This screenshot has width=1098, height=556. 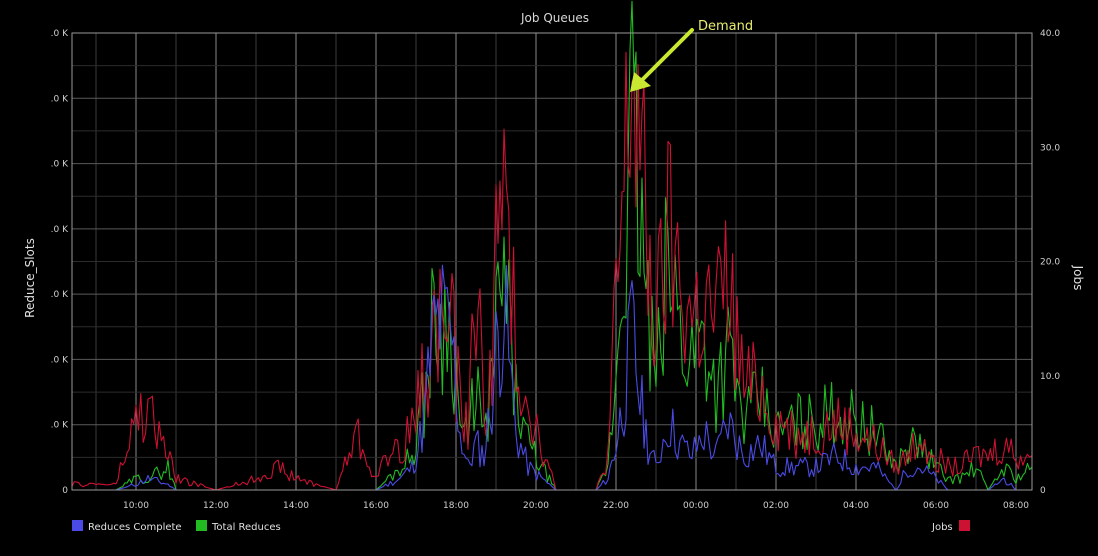 What do you see at coordinates (216, 506) in the screenshot?
I see `x-tick-label: 12:00` at bounding box center [216, 506].